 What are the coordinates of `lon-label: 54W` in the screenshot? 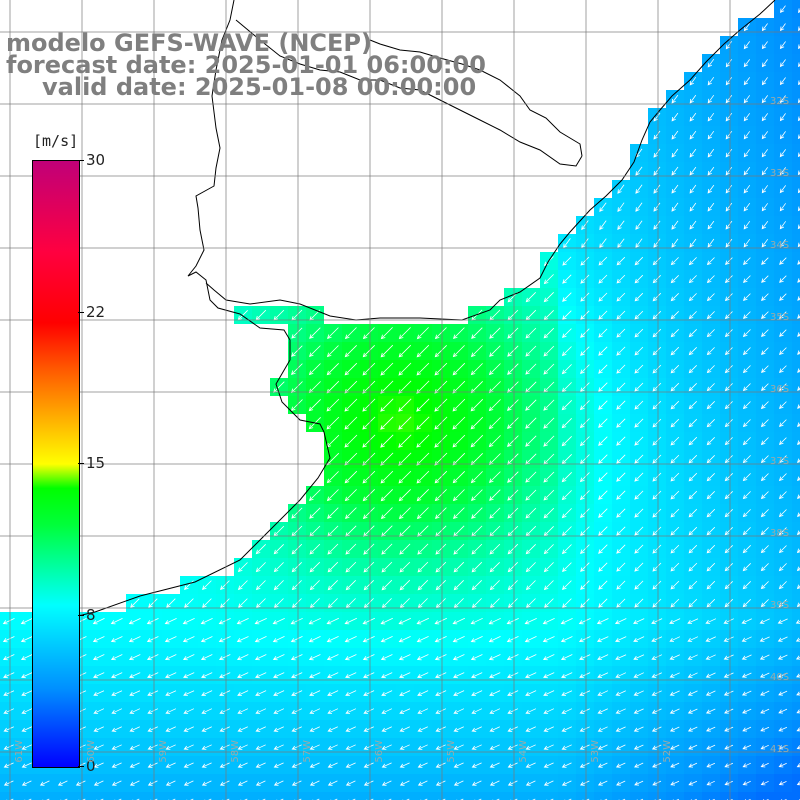 It's located at (523, 751).